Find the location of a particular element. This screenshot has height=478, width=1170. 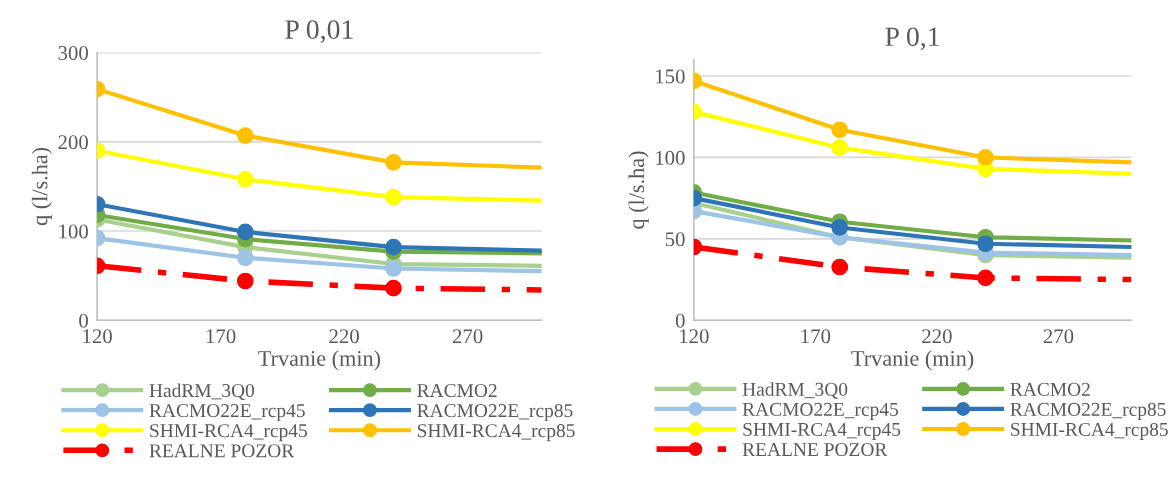

chart-title: P 0,01 is located at coordinates (319, 31).